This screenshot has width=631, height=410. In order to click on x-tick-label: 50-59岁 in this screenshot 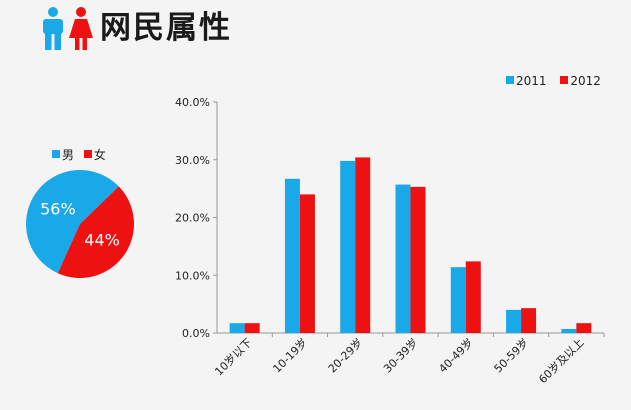, I will do `click(511, 355)`.